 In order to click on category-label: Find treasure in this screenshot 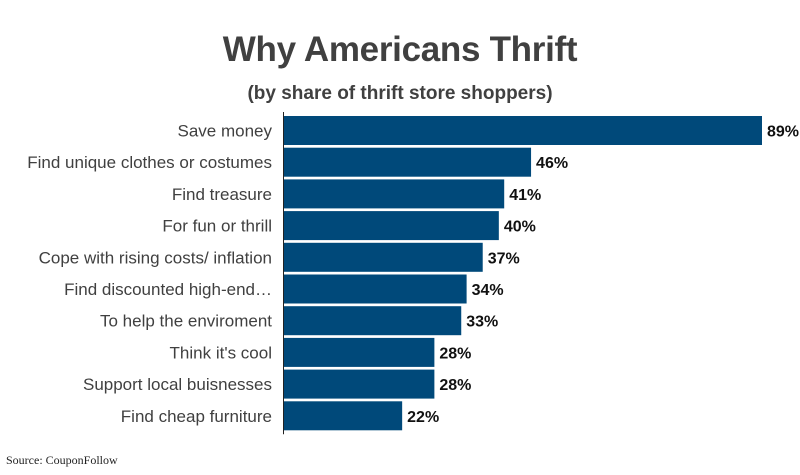, I will do `click(222, 194)`.